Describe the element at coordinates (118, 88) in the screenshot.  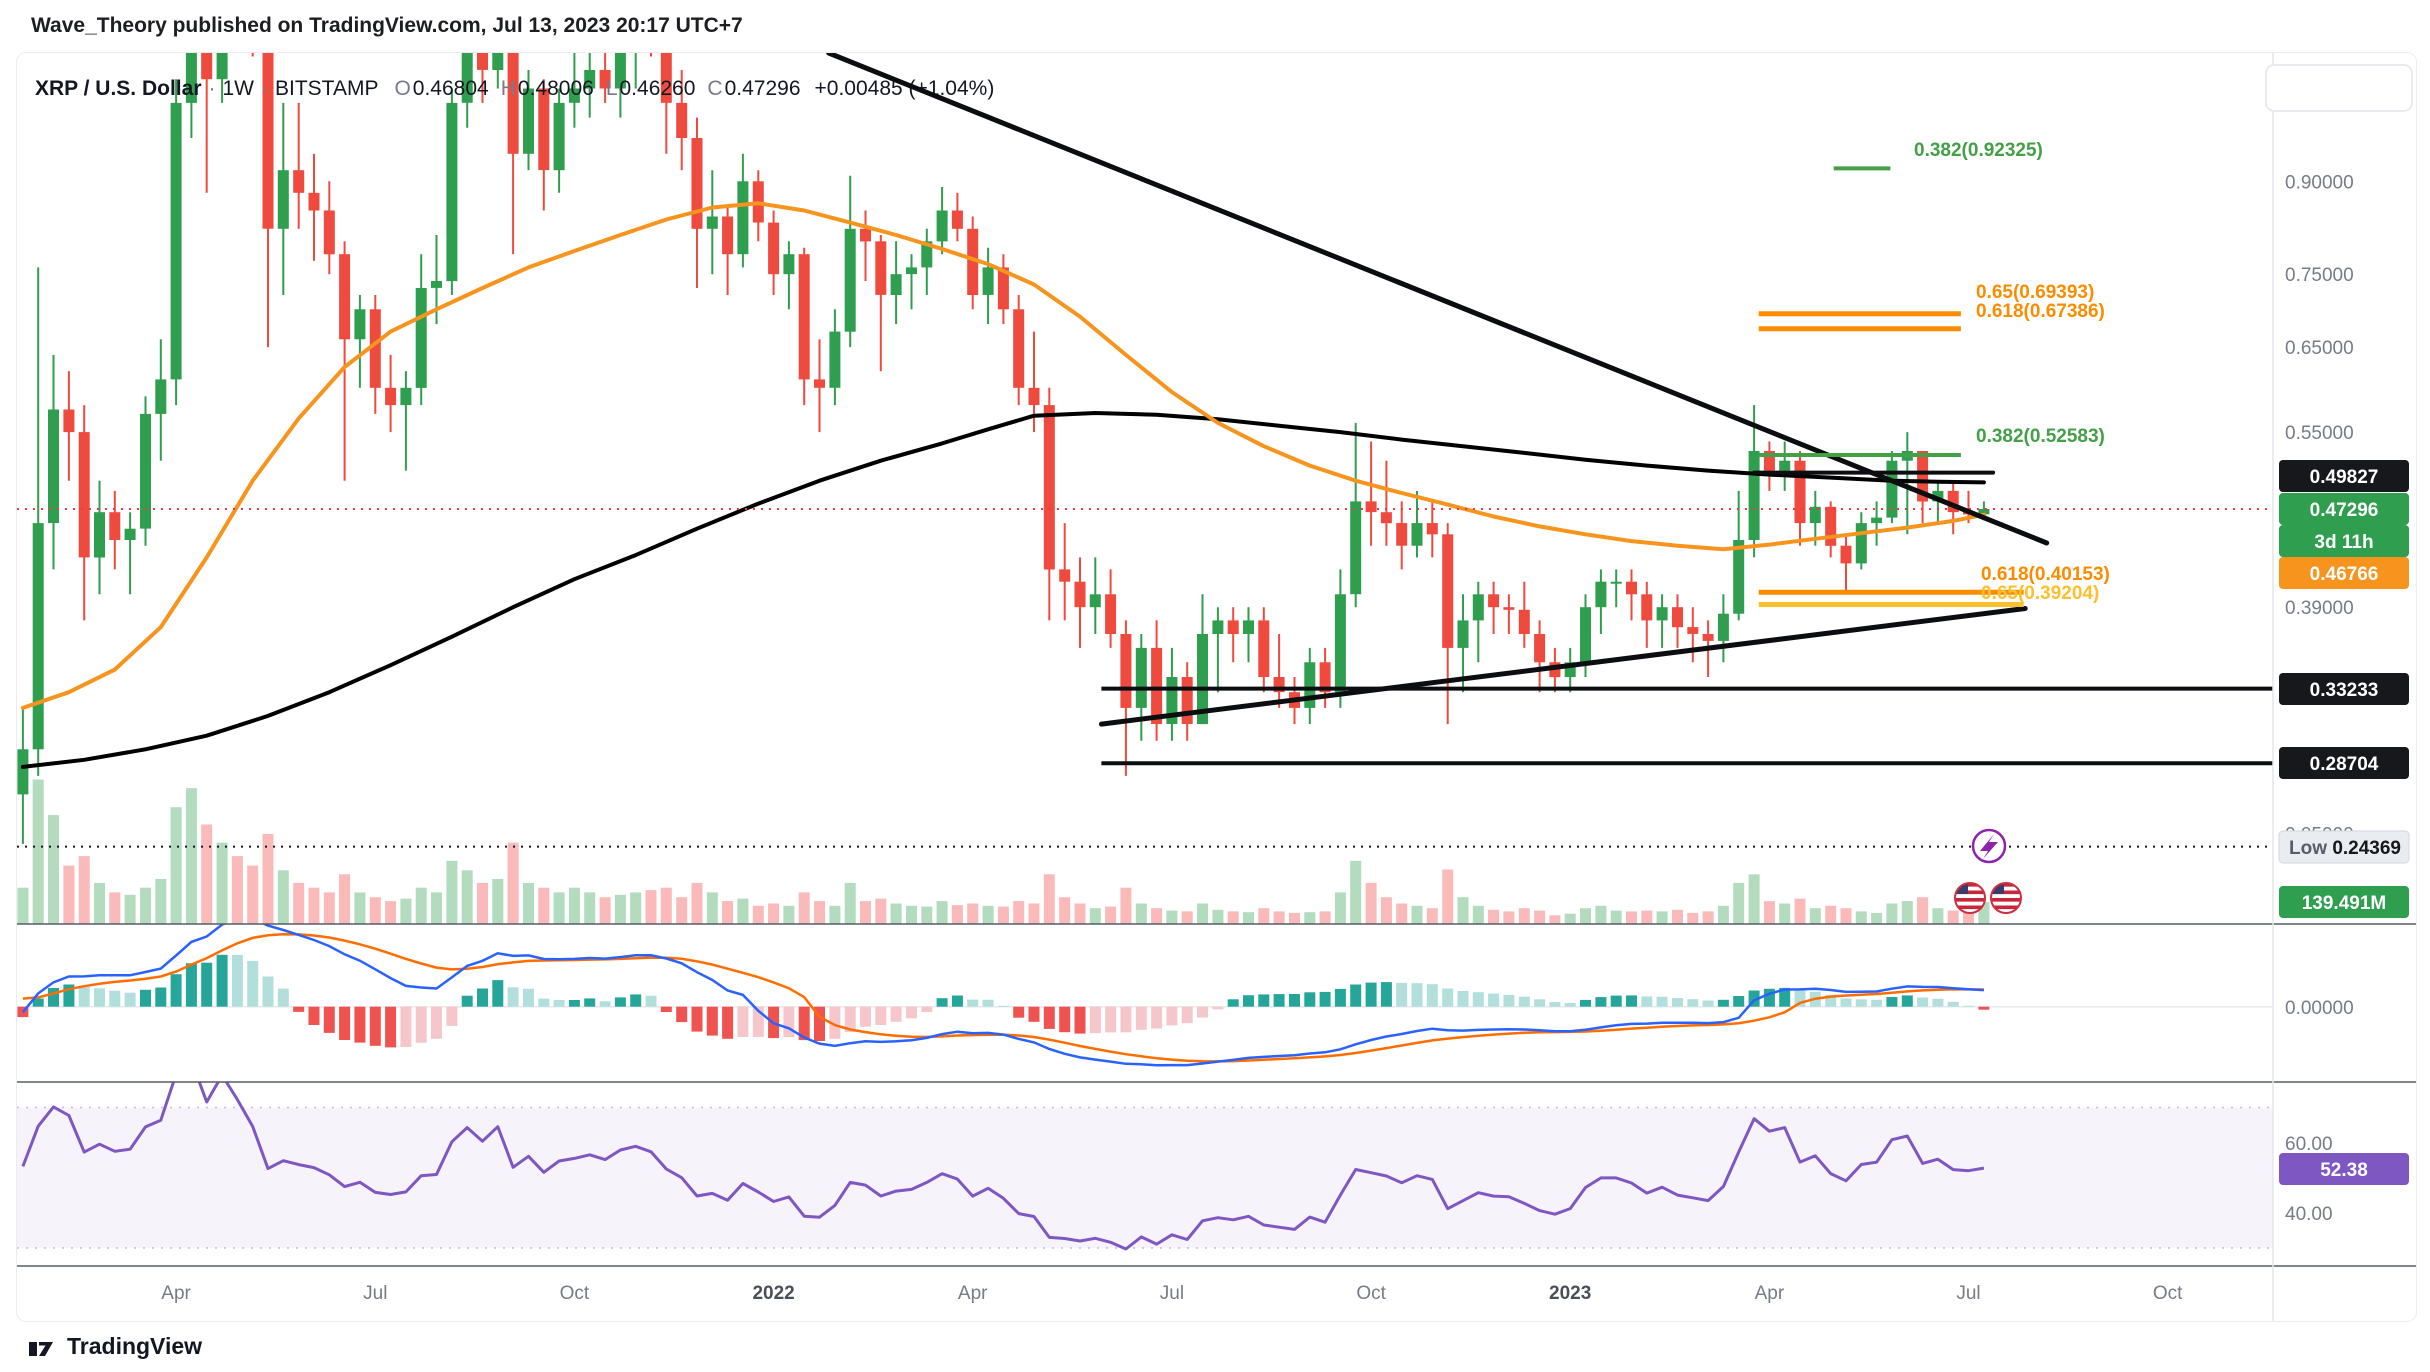
I see `symbol-name: XRP / U.S. Dollar` at that location.